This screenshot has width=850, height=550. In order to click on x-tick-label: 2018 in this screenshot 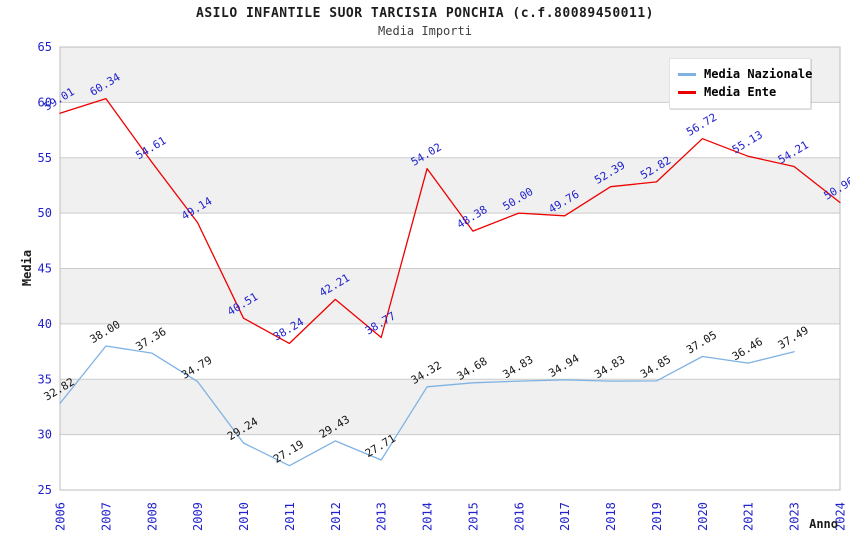, I will do `click(611, 516)`.